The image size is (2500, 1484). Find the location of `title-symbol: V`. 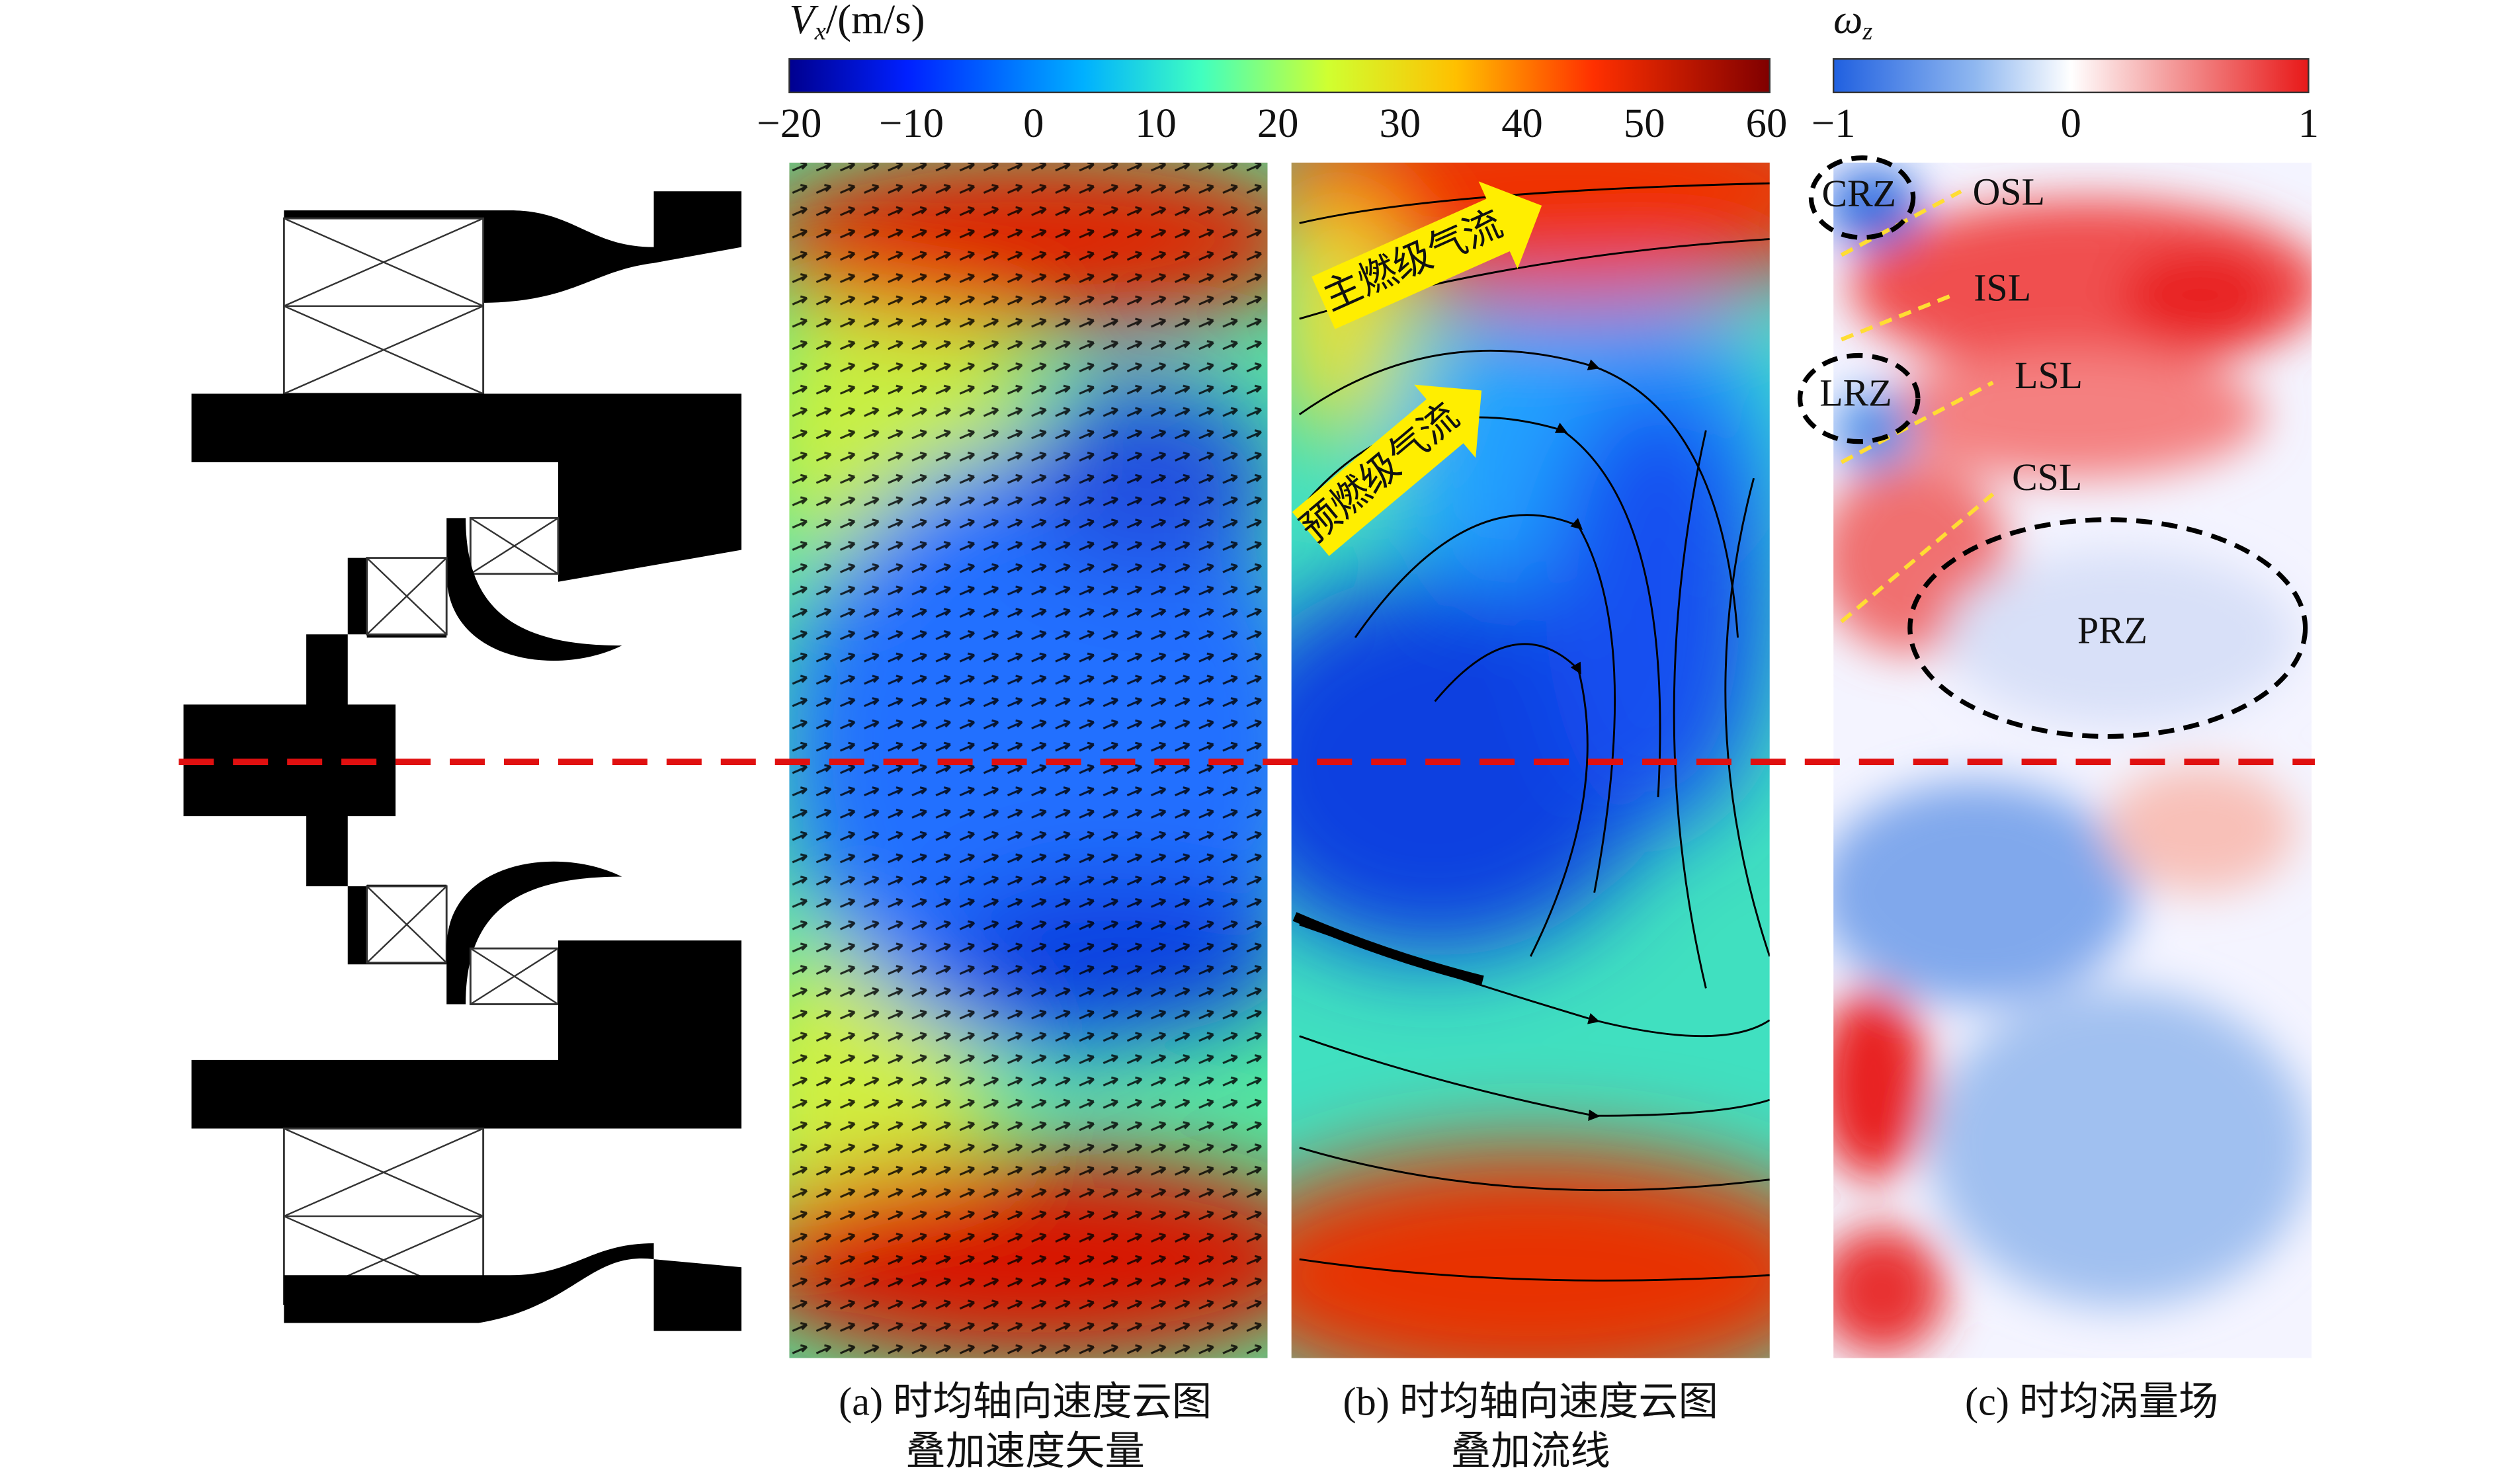

title-symbol: V is located at coordinates (804, 22).